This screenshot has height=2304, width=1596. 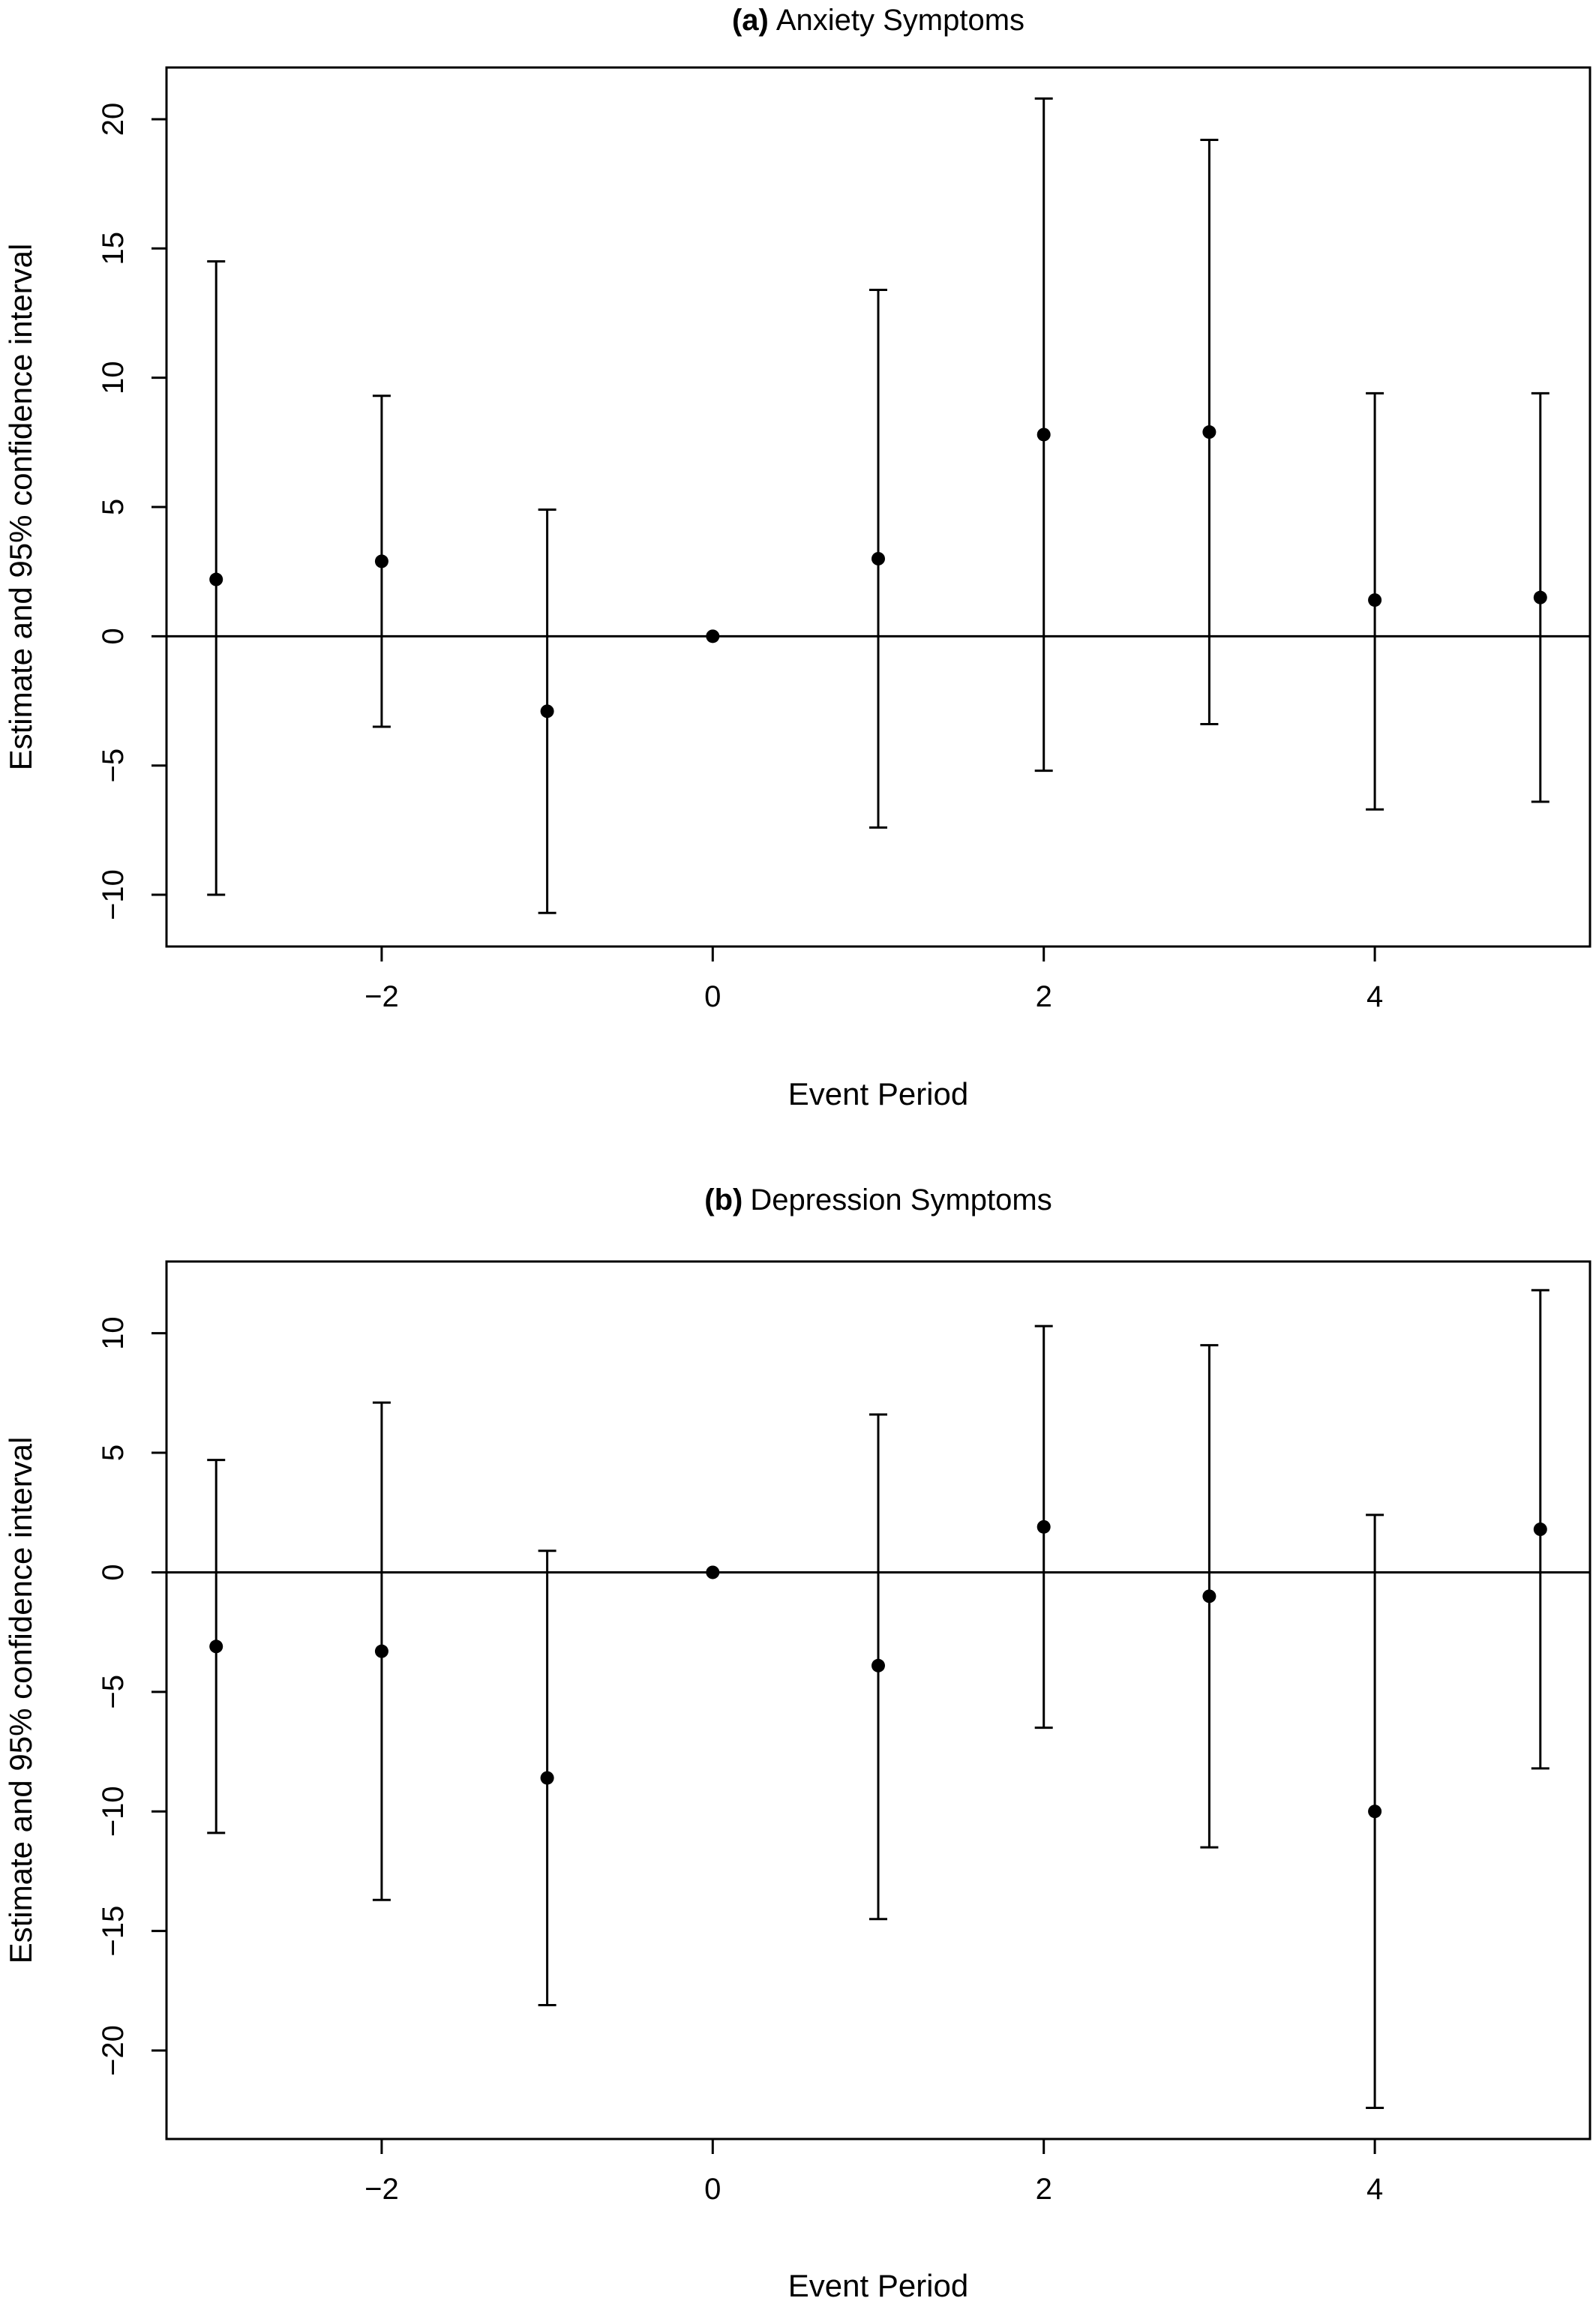 What do you see at coordinates (901, 1200) in the screenshot?
I see `panel-title-text: Depression Symptoms` at bounding box center [901, 1200].